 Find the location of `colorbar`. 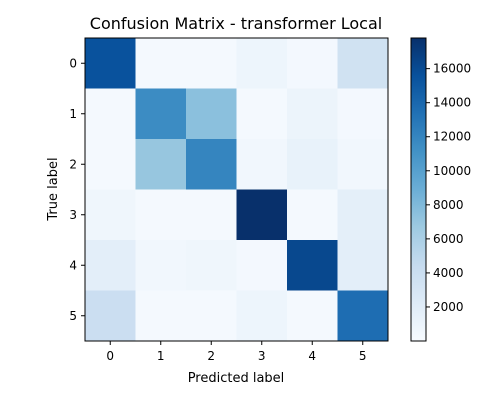

colorbar is located at coordinates (418, 189).